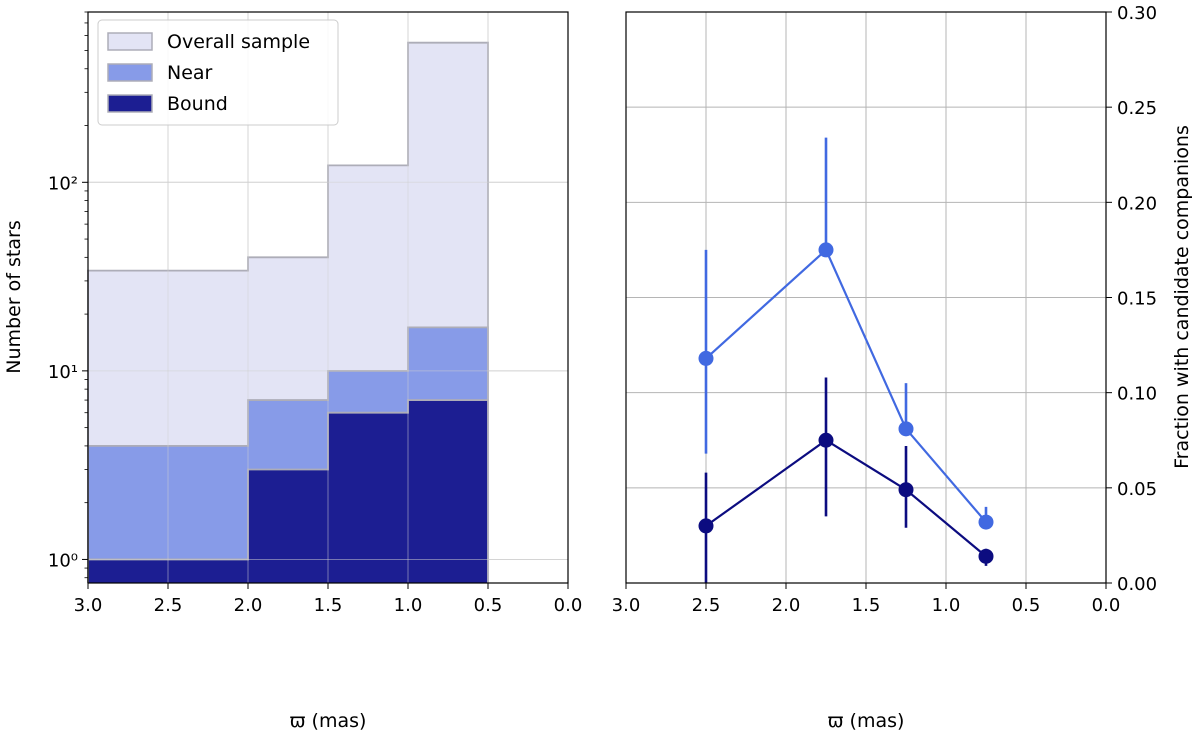  Describe the element at coordinates (1137, 13) in the screenshot. I see `right-y-tick-label: 0.30` at that location.